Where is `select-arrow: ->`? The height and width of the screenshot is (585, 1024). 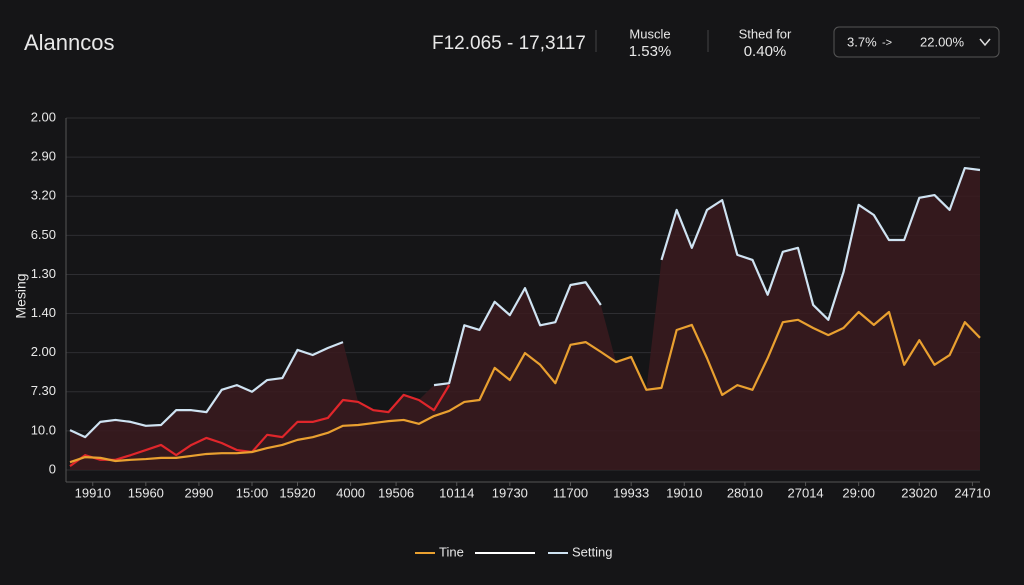 select-arrow: -> is located at coordinates (887, 43).